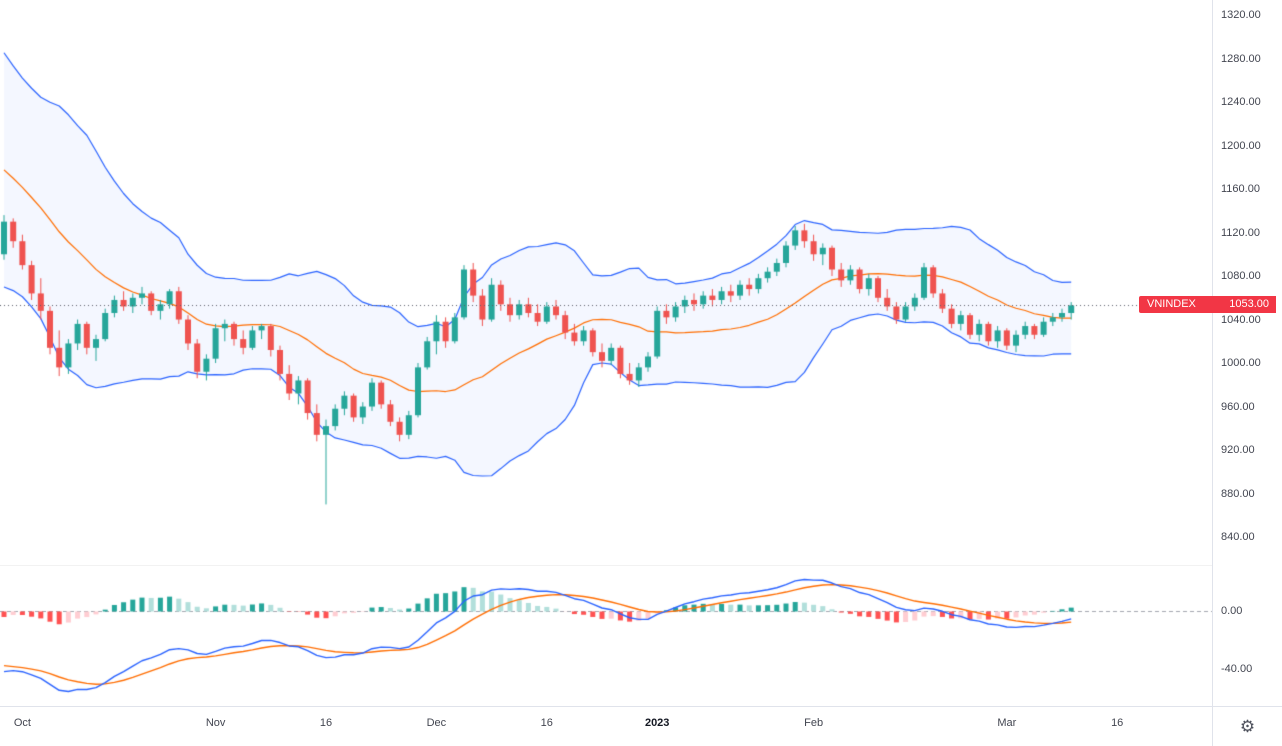 This screenshot has height=746, width=1282. What do you see at coordinates (1238, 450) in the screenshot?
I see `price-axis-label: 920.00` at bounding box center [1238, 450].